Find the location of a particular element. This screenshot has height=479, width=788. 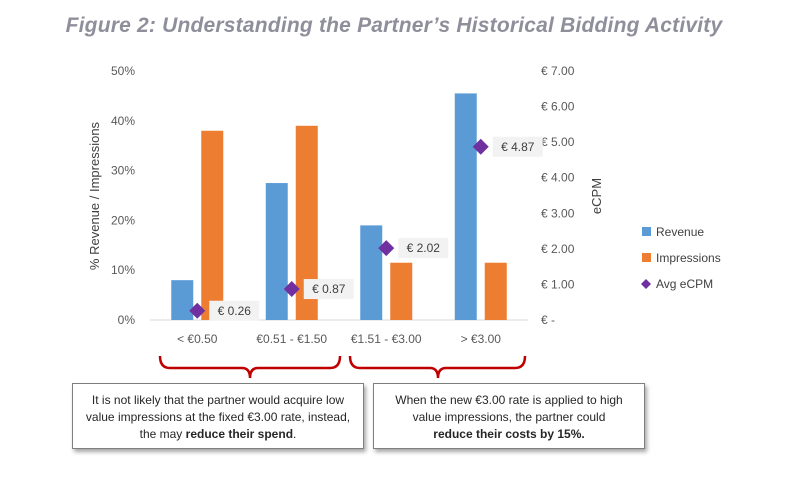

ecpm-data-label: € 4.87 is located at coordinates (518, 147).